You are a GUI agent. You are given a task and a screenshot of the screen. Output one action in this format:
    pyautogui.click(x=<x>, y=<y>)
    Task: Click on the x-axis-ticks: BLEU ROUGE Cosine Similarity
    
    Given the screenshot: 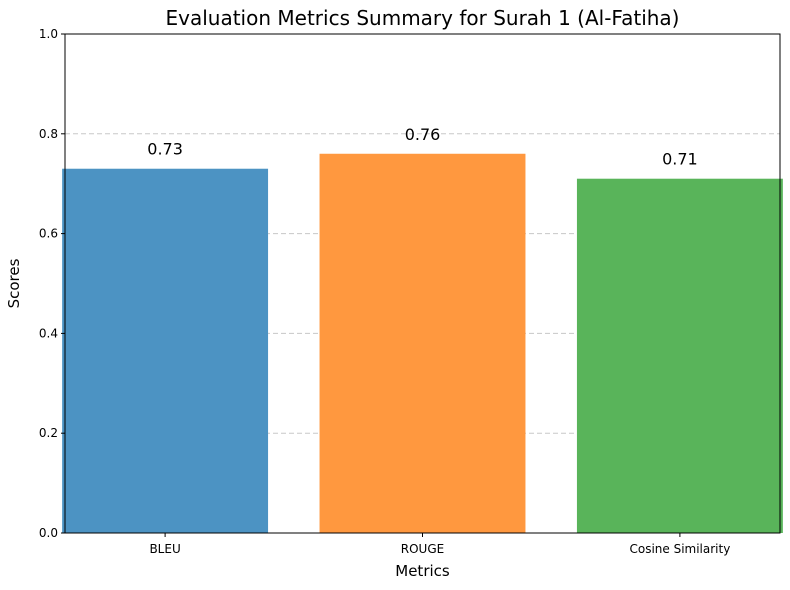 What is the action you would take?
    pyautogui.click(x=439, y=544)
    